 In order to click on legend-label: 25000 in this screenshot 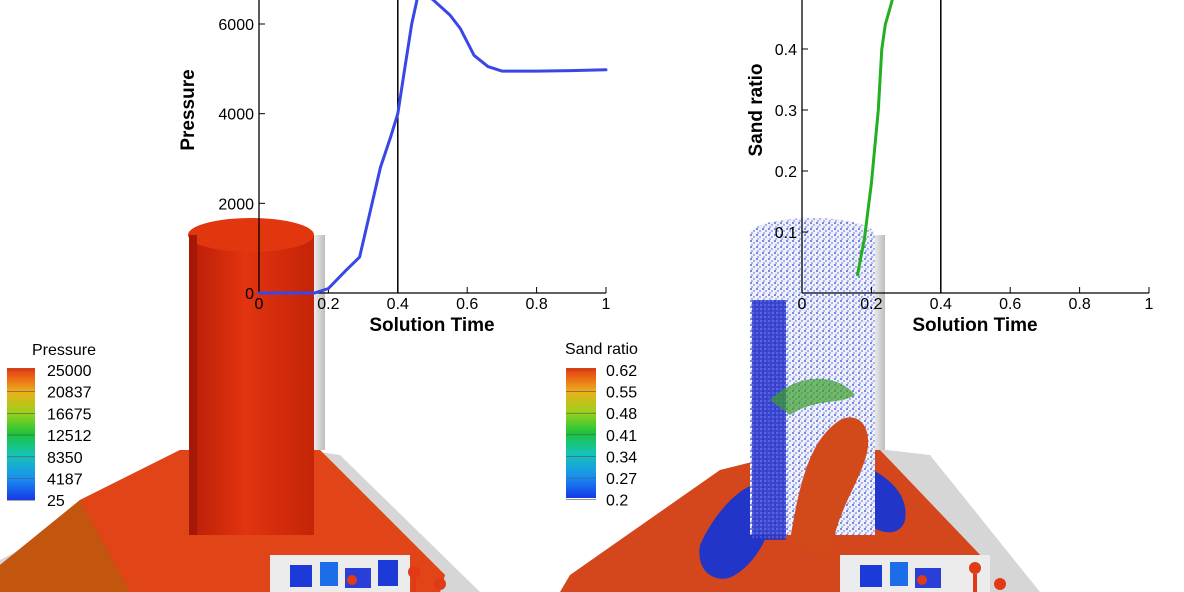, I will do `click(69, 371)`.